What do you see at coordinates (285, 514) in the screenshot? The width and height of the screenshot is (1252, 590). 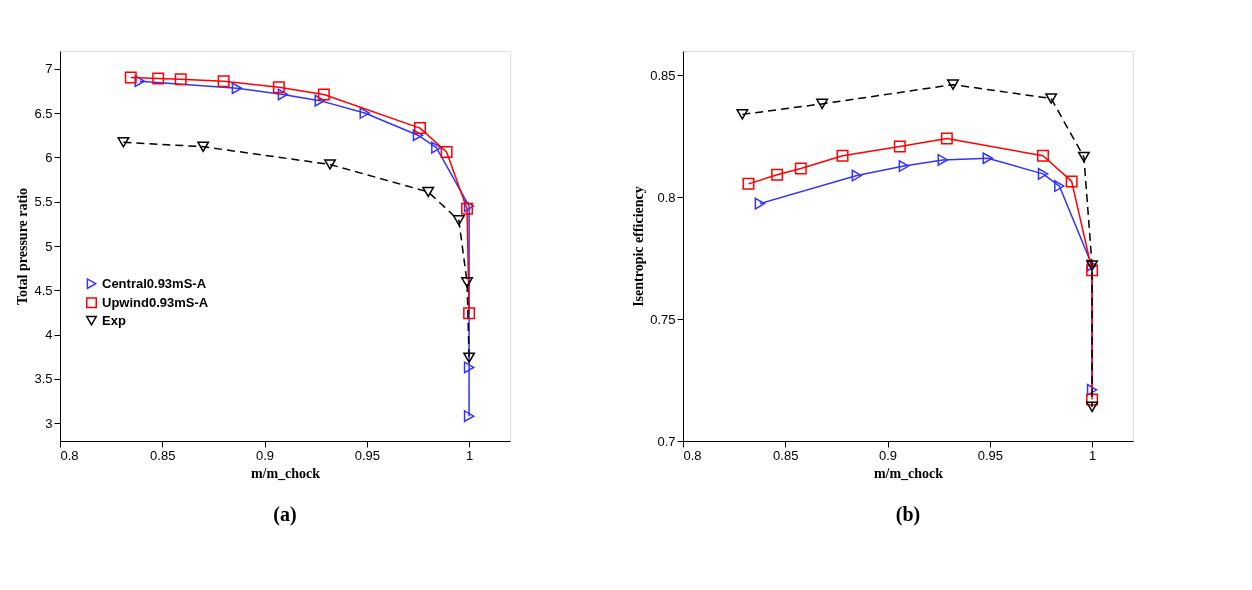 I see `text: (a)` at bounding box center [285, 514].